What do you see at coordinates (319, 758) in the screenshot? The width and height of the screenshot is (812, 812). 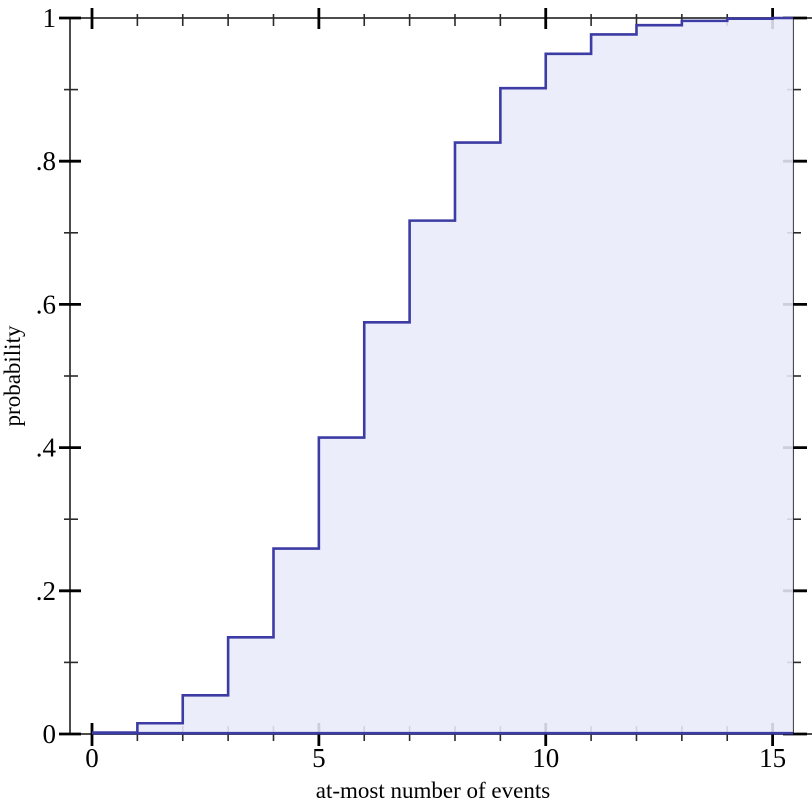 I see `x-tick-label: 5` at bounding box center [319, 758].